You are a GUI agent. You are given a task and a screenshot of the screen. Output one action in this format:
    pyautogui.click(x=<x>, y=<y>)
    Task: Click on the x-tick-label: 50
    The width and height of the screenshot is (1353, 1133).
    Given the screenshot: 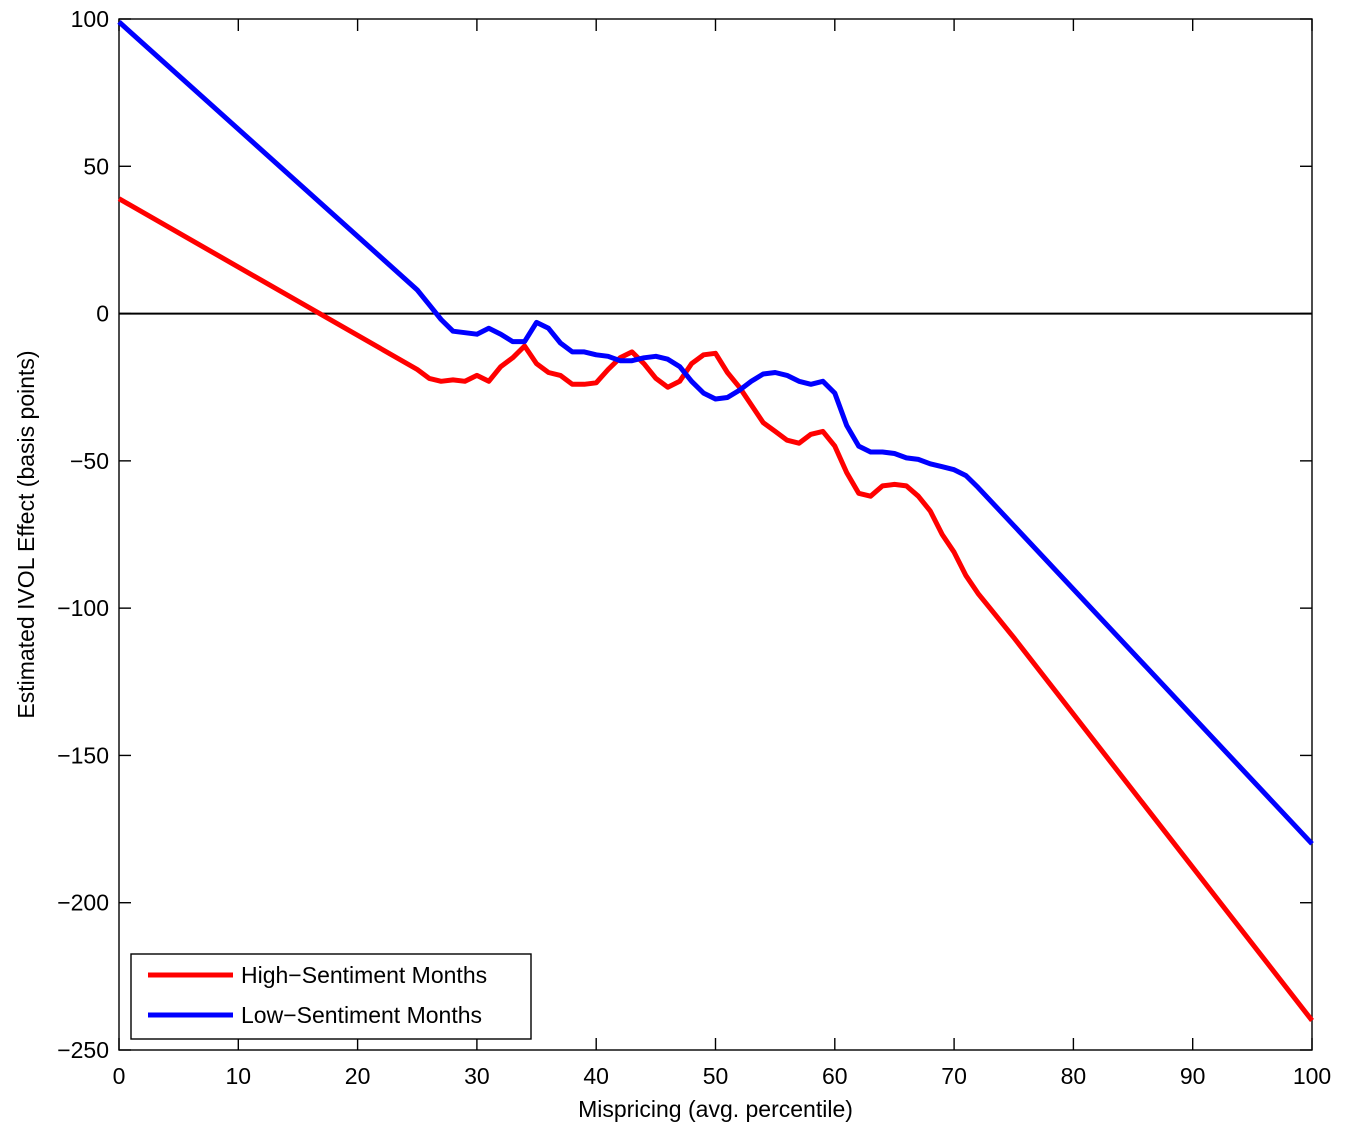 What is the action you would take?
    pyautogui.click(x=716, y=1076)
    